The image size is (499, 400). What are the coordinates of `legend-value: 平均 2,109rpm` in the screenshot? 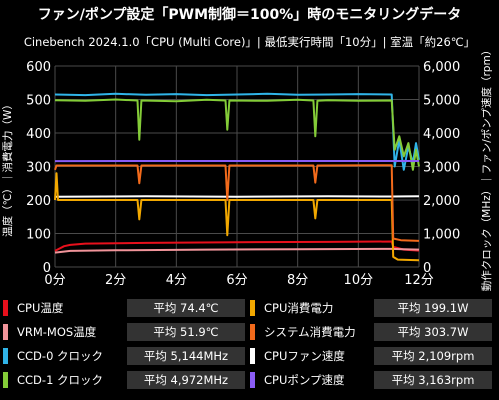 It's located at (433, 356).